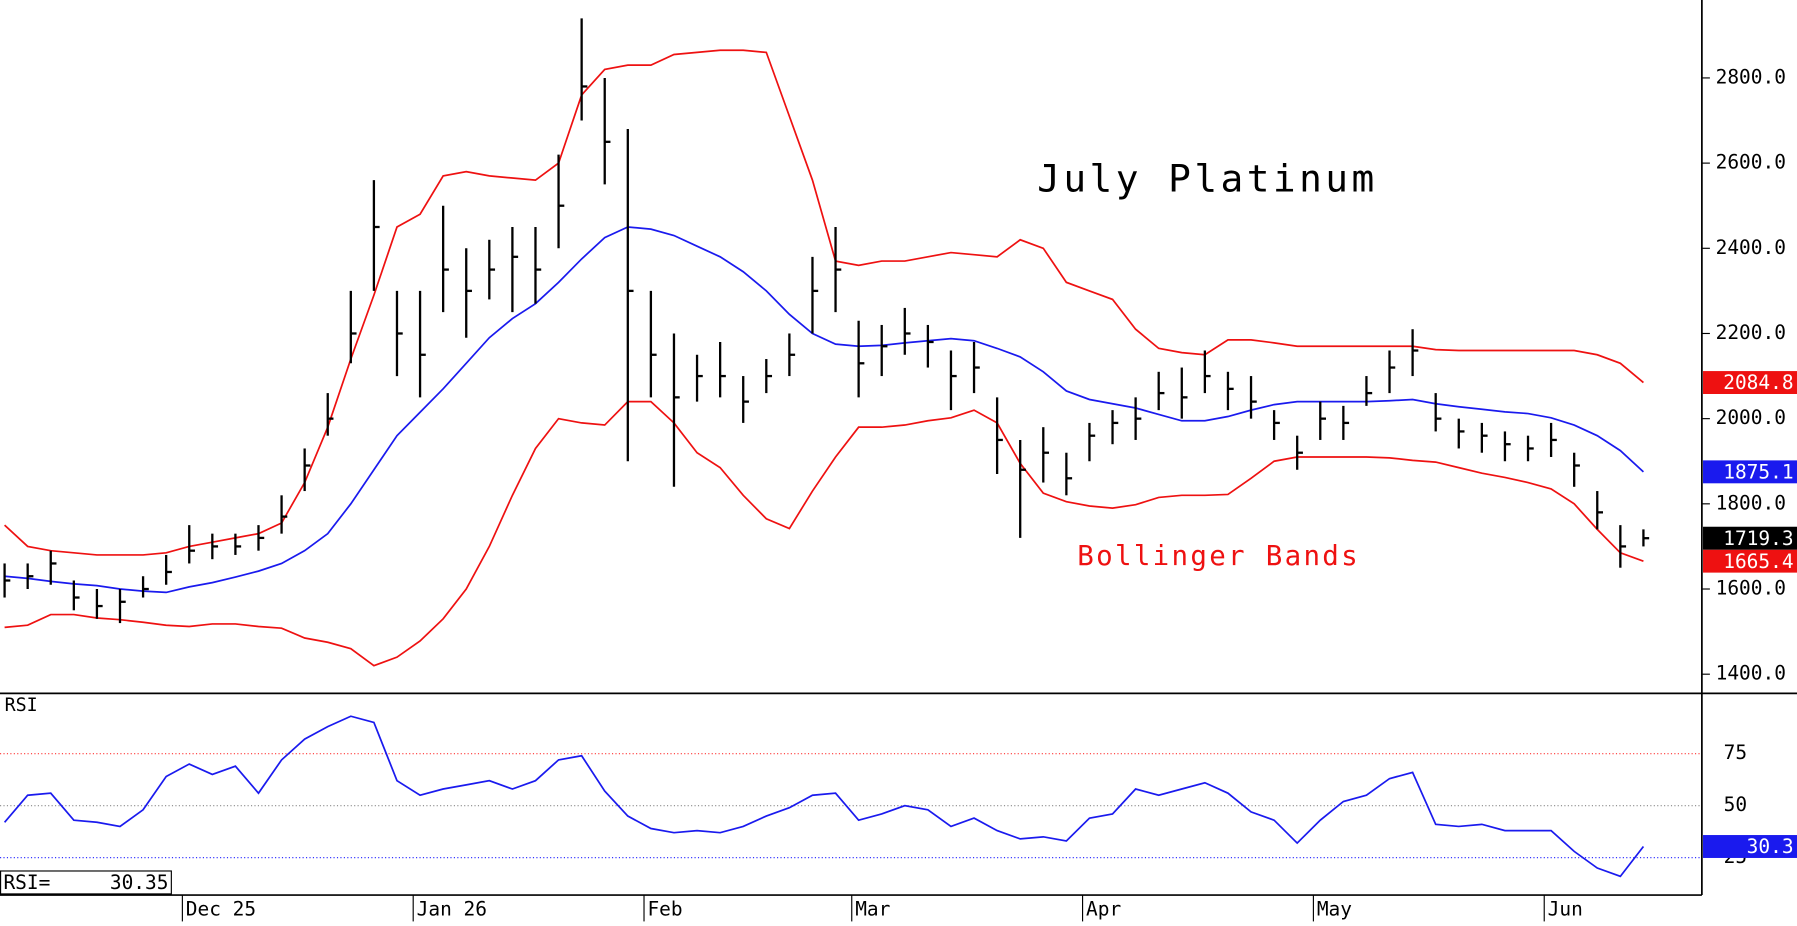  Describe the element at coordinates (1207, 179) in the screenshot. I see `chart-title: July Platinum` at that location.